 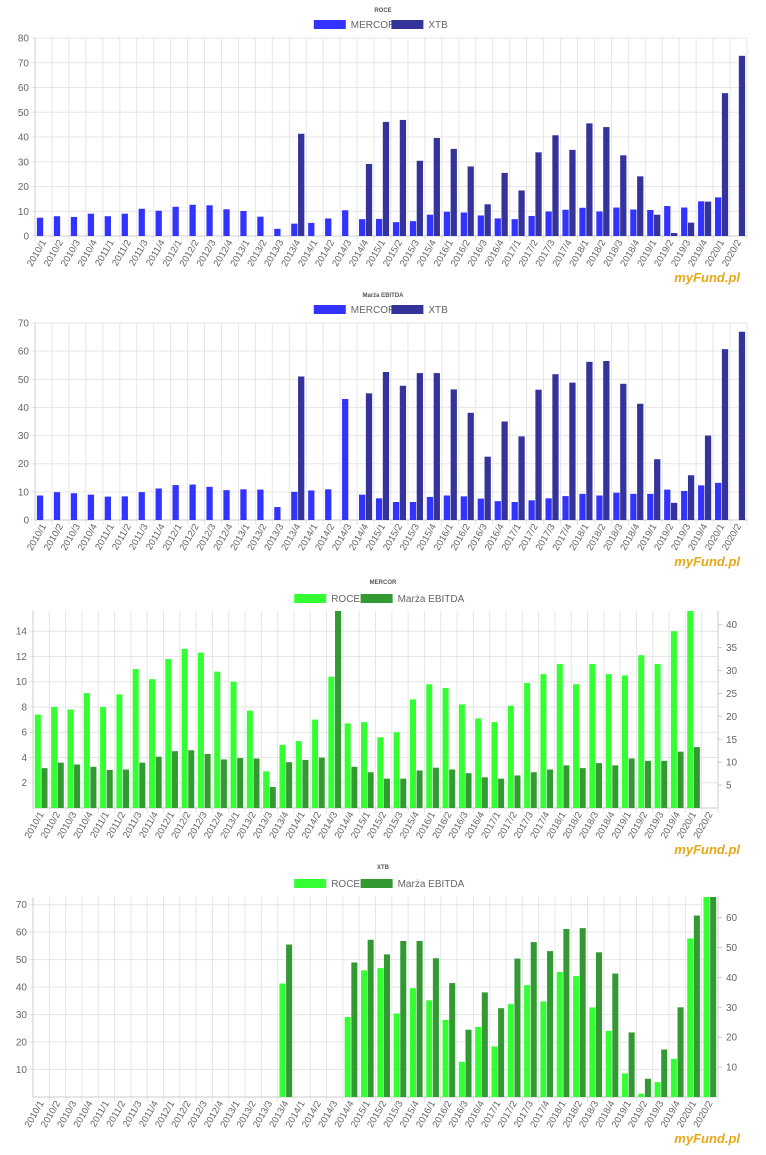 I want to click on legend-label: ROCE, so click(x=345, y=884).